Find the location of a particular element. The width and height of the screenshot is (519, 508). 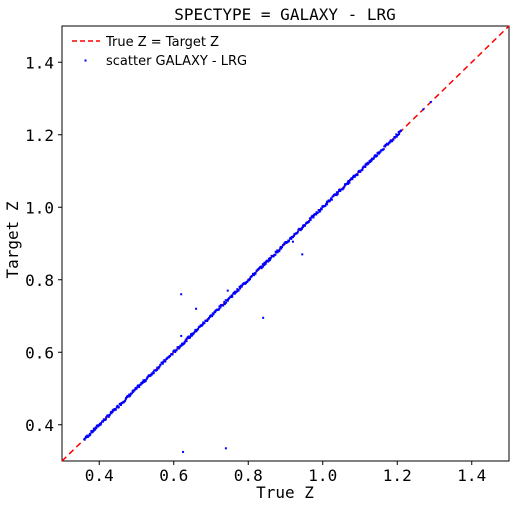

x-tick-label: 1.4 is located at coordinates (471, 475).